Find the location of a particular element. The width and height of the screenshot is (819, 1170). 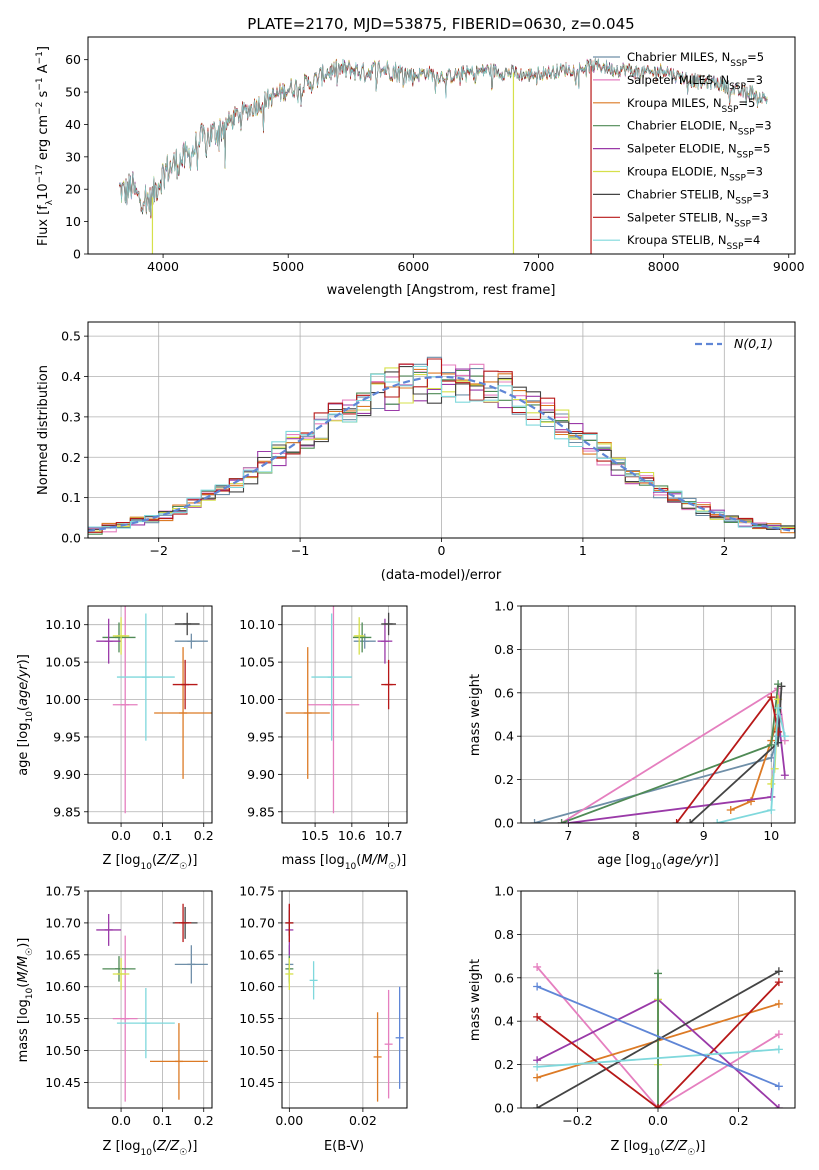

y-tick-label: 10.75 is located at coordinates (257, 891).